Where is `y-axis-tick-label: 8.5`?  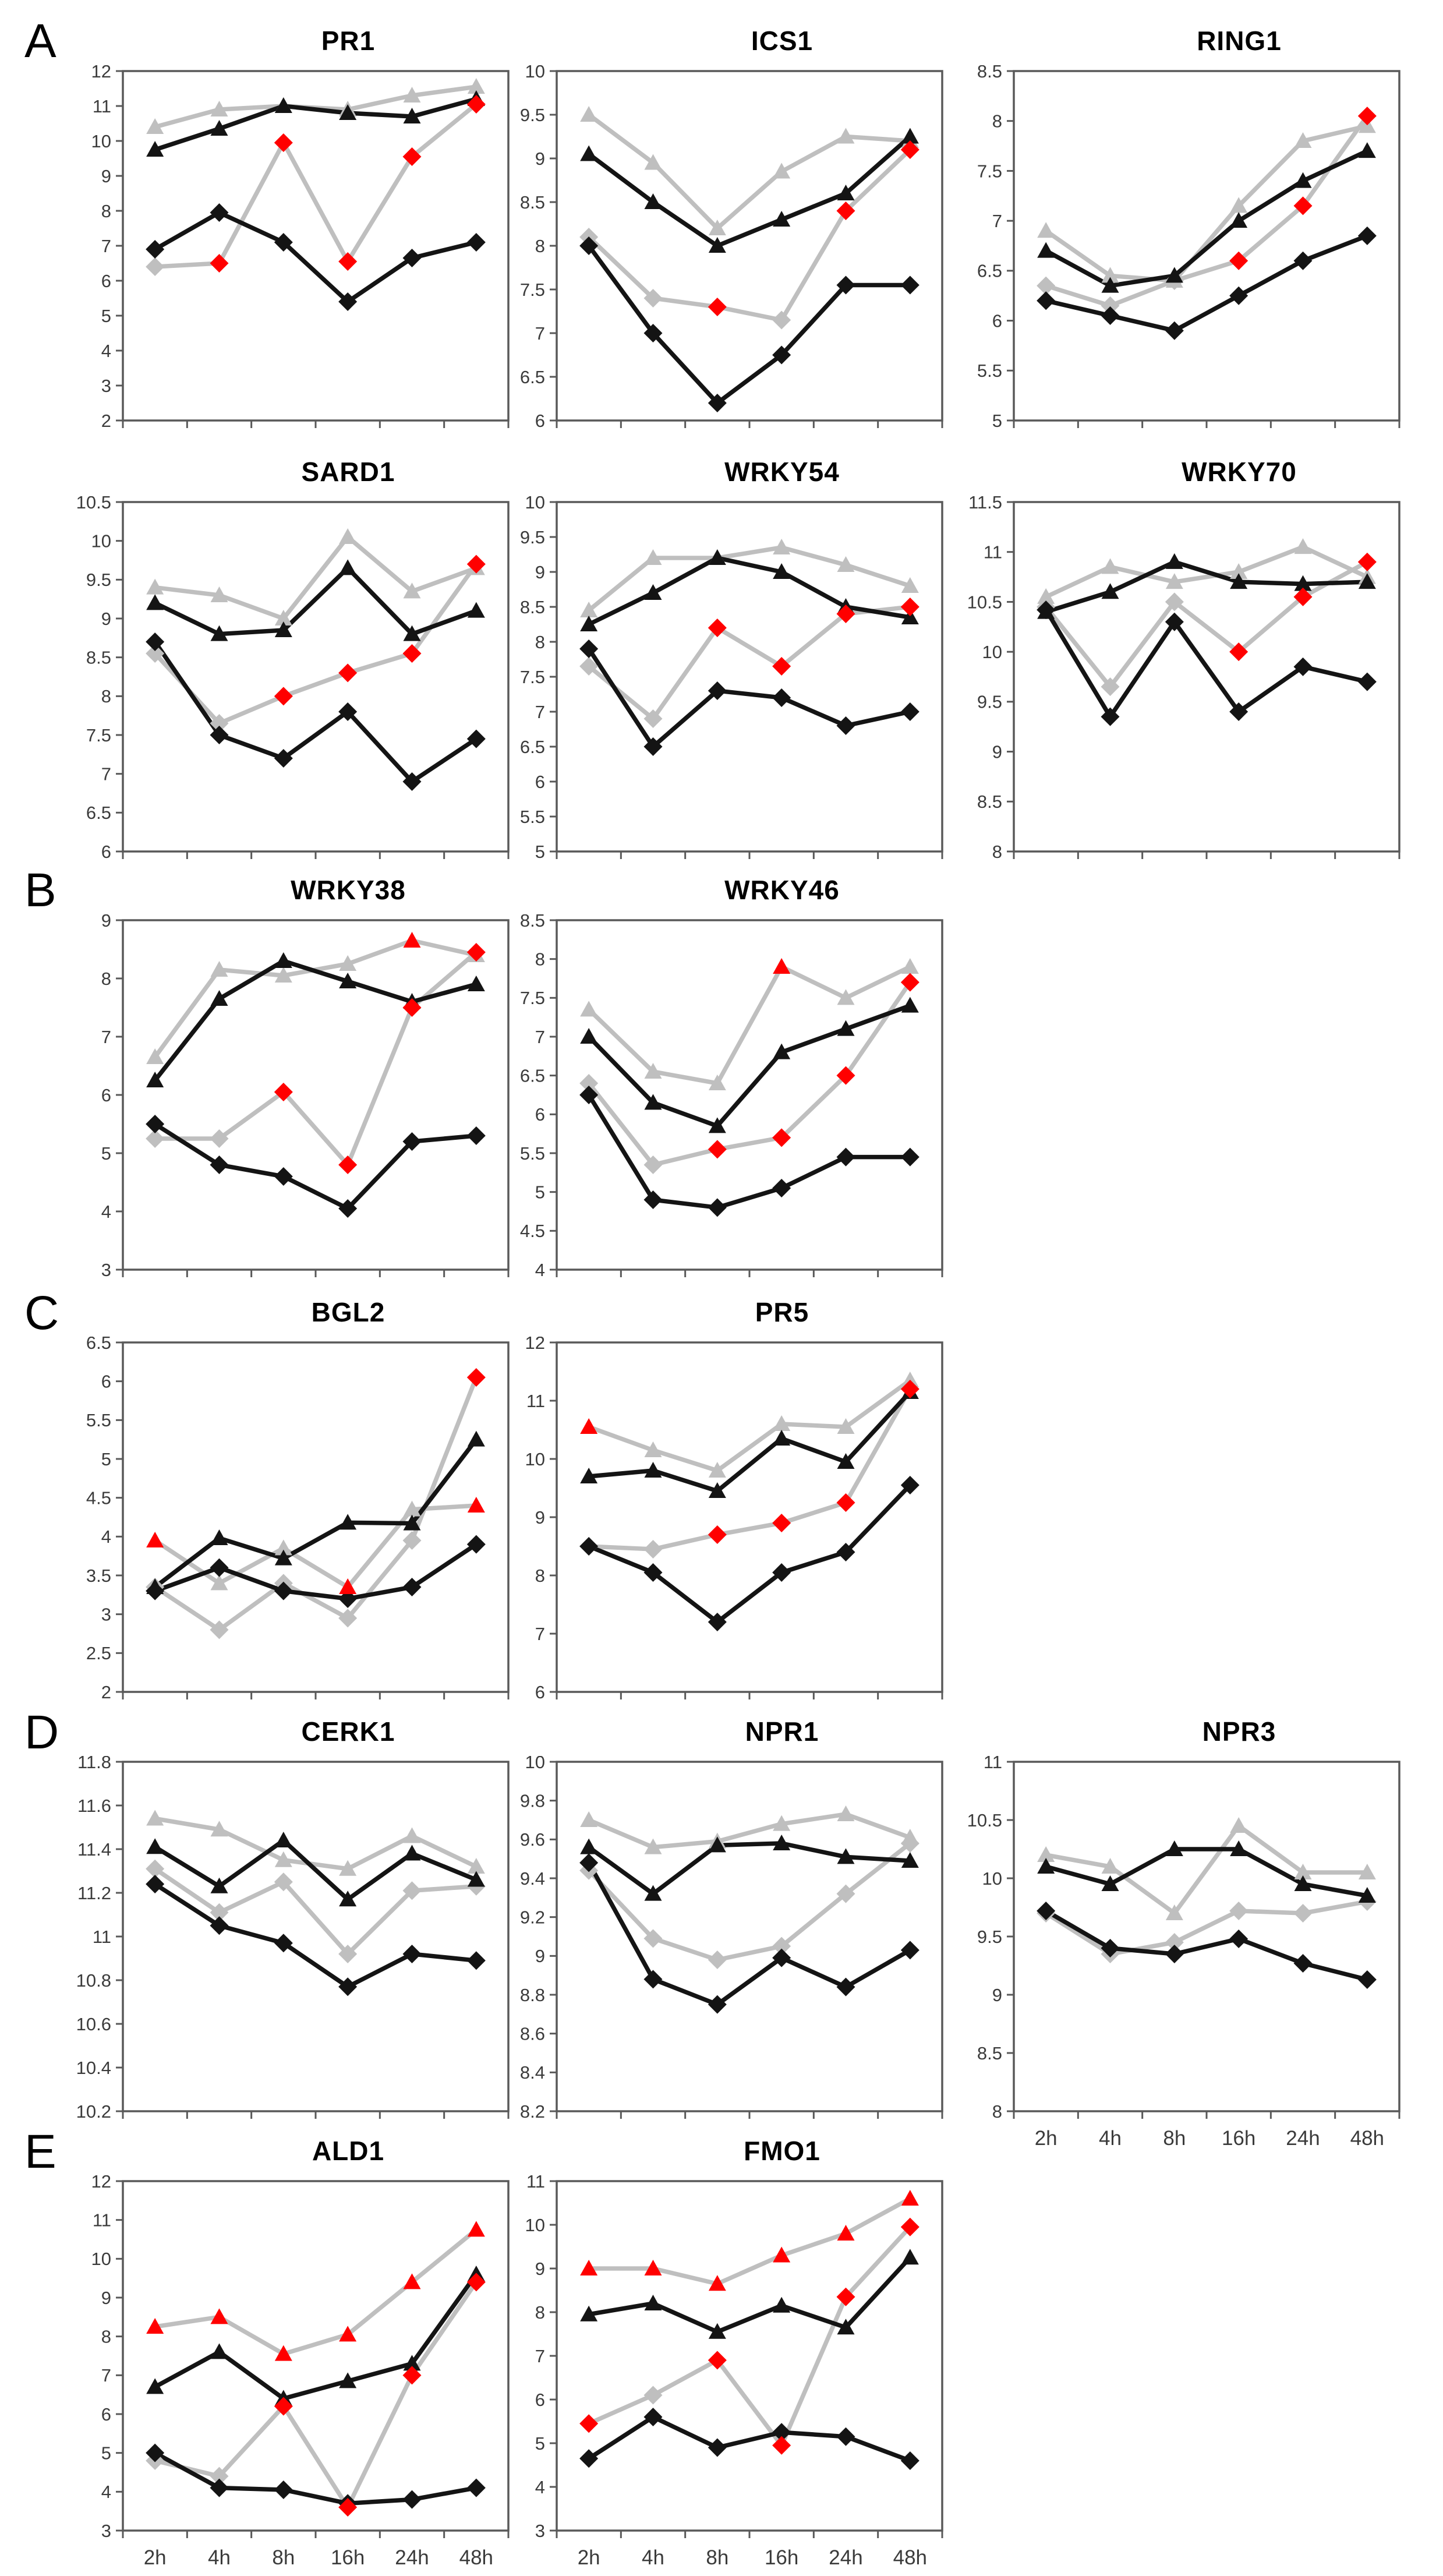
y-axis-tick-label: 8.5 is located at coordinates (989, 2053).